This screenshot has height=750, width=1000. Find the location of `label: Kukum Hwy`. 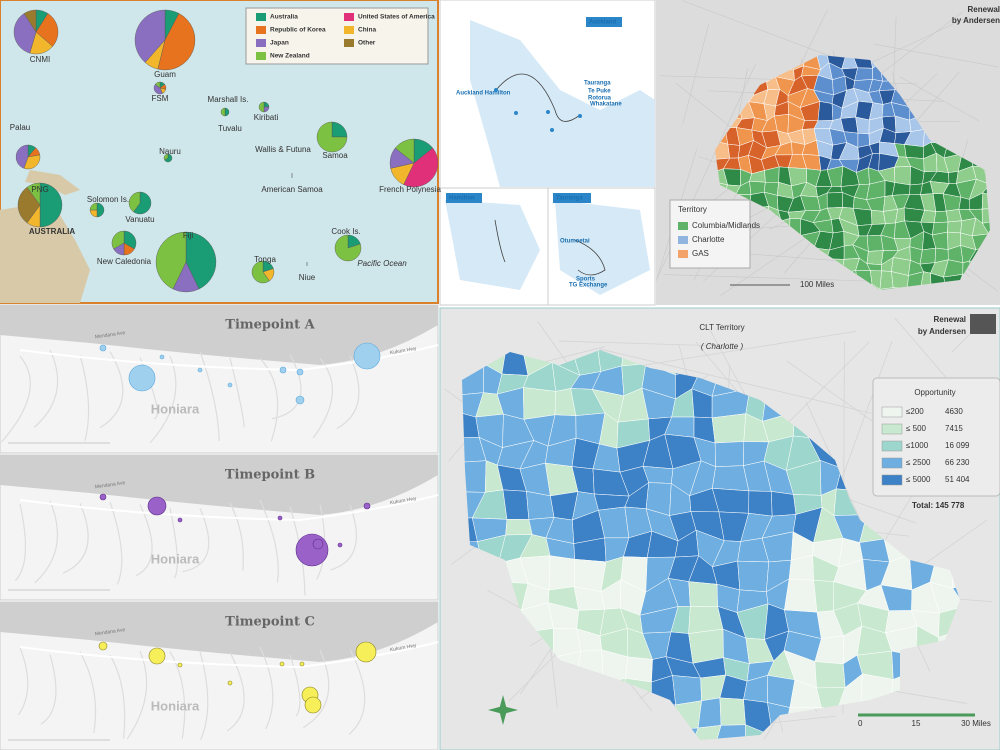

label: Kukum Hwy is located at coordinates (404, 501).